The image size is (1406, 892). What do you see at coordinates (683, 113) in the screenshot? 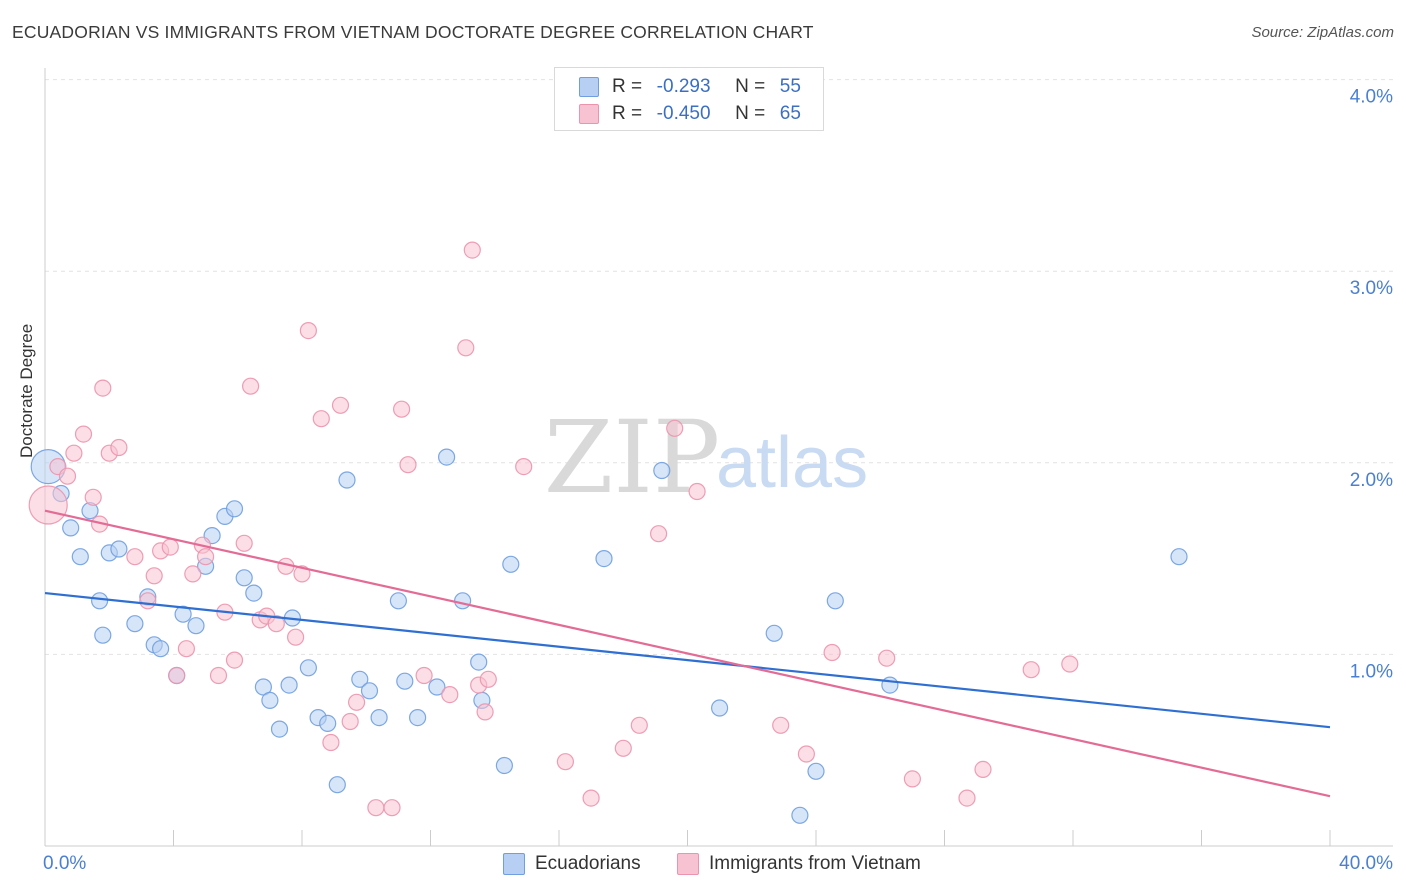
I see `legend-r-value: -0.450` at bounding box center [683, 113].